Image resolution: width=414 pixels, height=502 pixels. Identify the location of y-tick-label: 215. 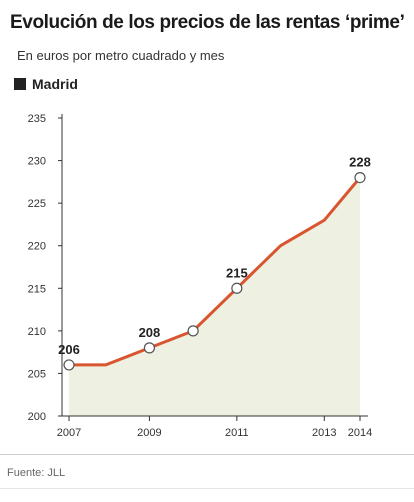
(37, 289).